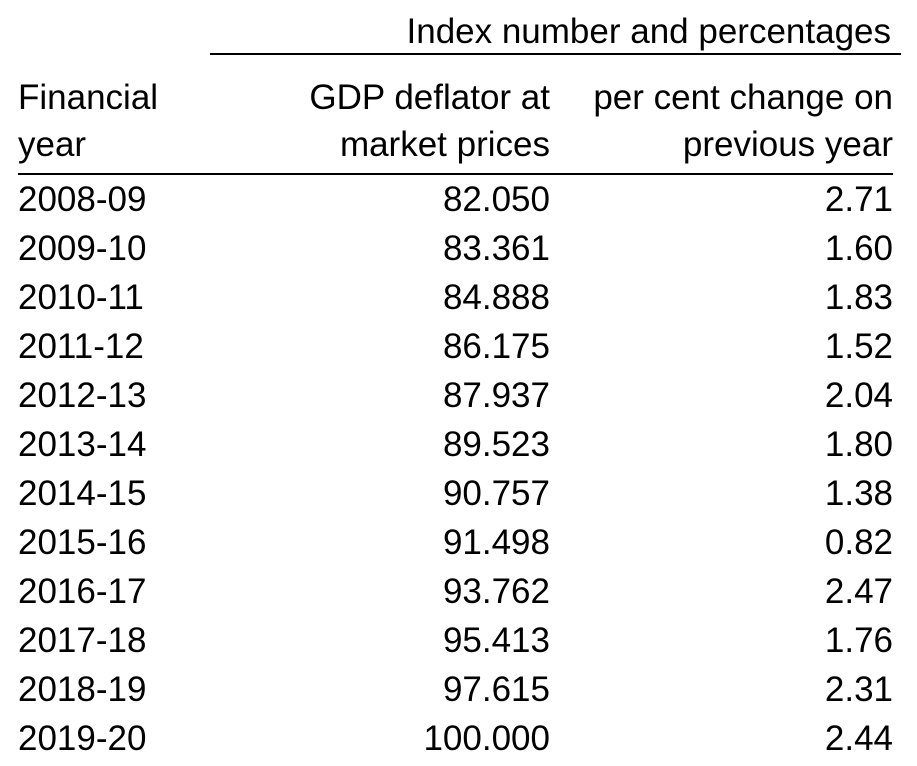  Describe the element at coordinates (82, 689) in the screenshot. I see `year-cell: 2018-19` at that location.